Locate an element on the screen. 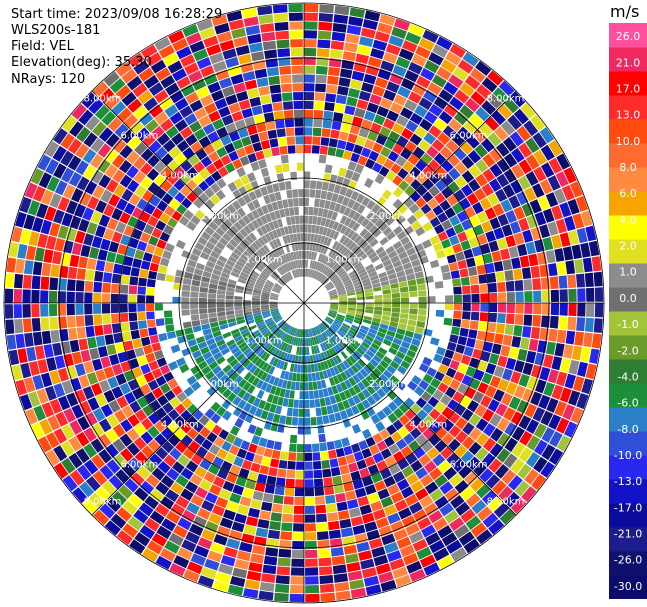 The image size is (647, 607). colorbar-tick-label: 10.0 is located at coordinates (628, 141).